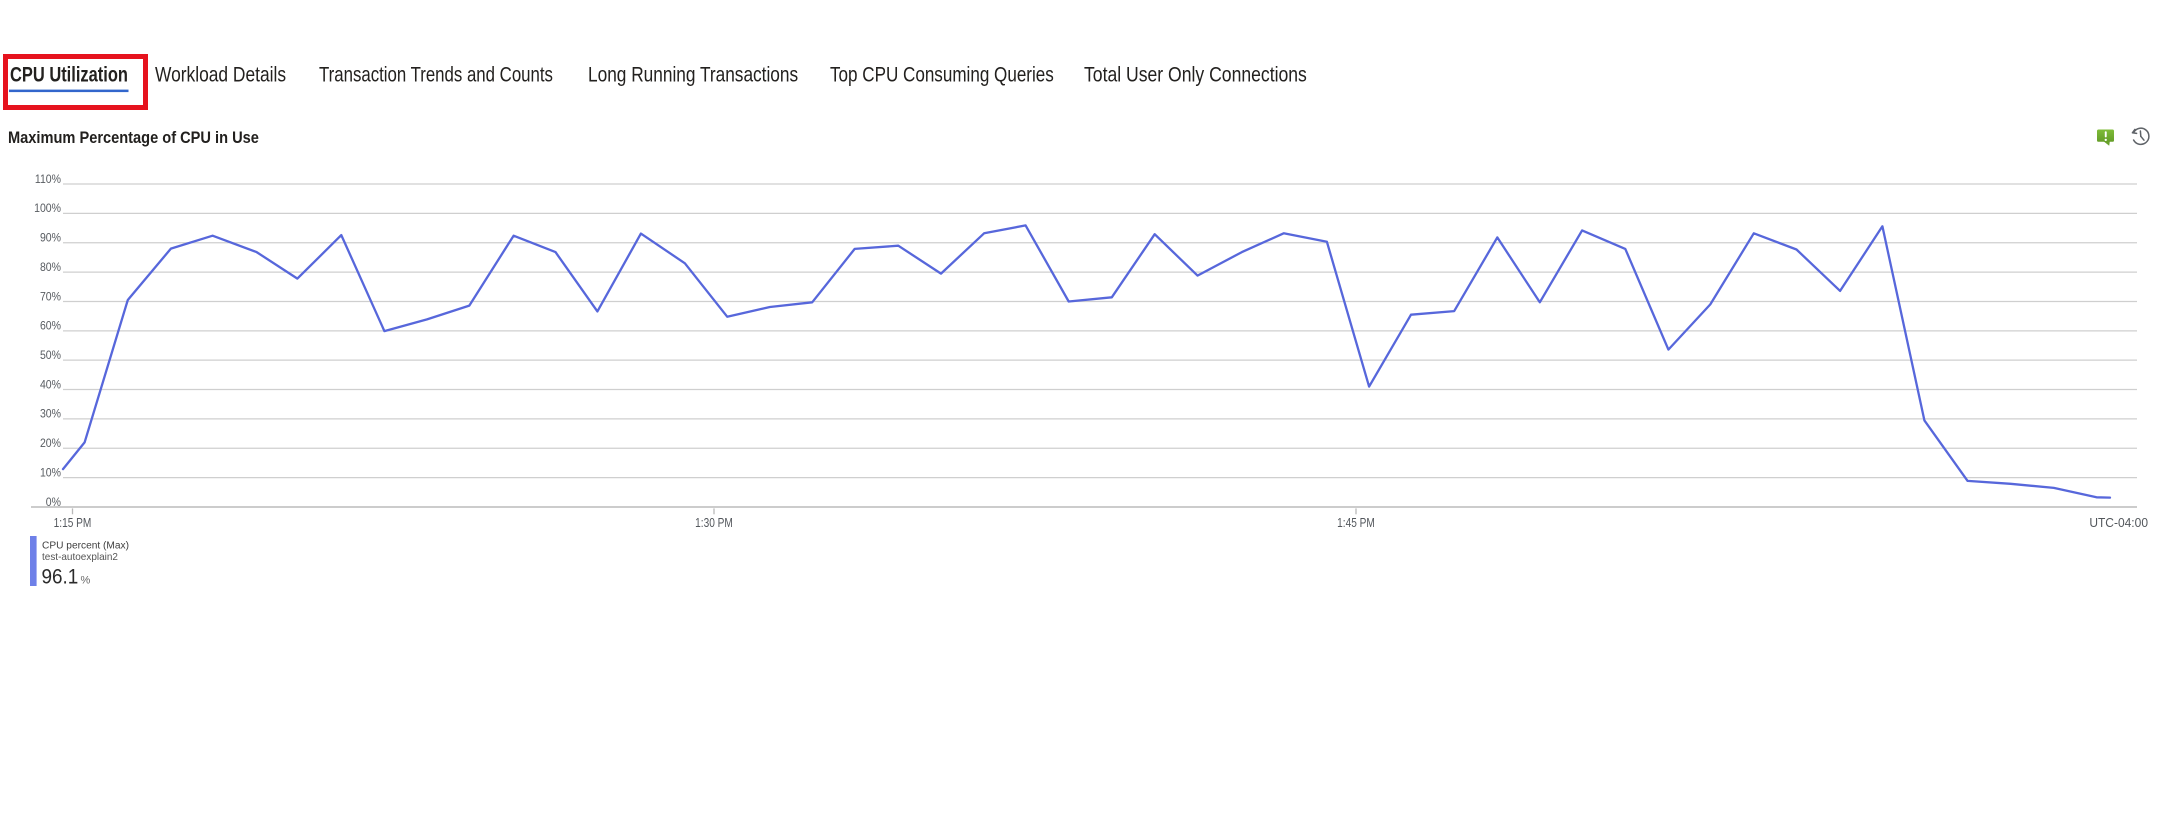 This screenshot has height=828, width=2174. What do you see at coordinates (50, 444) in the screenshot?
I see `svg-text: 20%` at bounding box center [50, 444].